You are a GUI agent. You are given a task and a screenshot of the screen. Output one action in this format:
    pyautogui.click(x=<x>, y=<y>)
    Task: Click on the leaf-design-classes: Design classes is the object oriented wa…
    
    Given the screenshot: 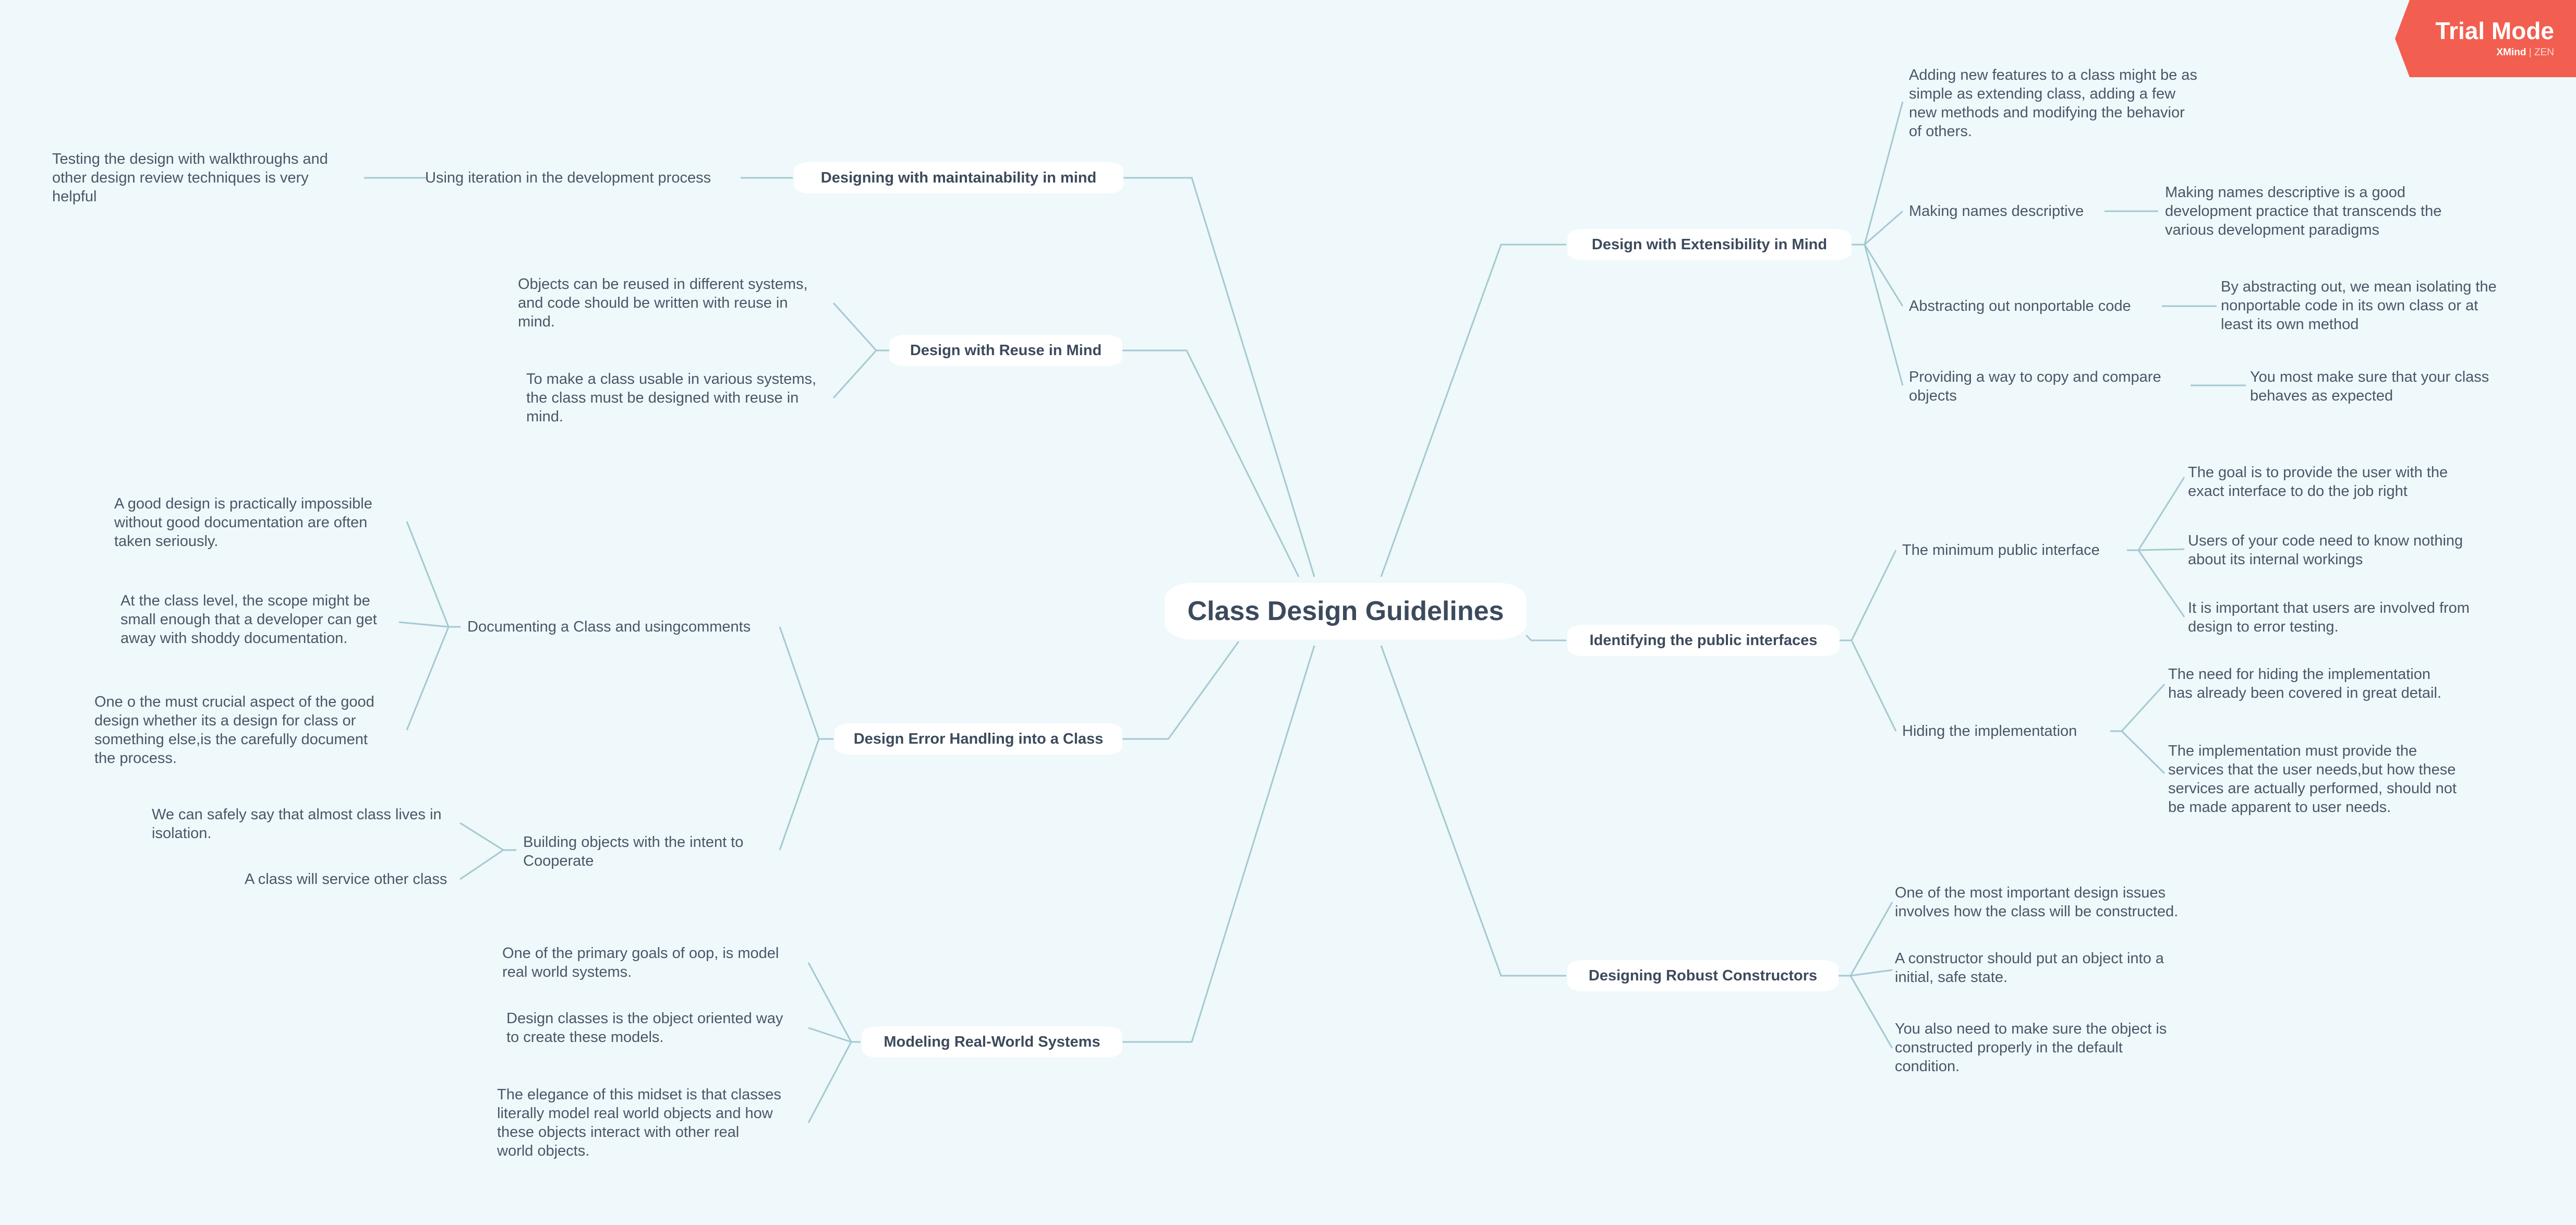 What is the action you would take?
    pyautogui.click(x=644, y=1028)
    